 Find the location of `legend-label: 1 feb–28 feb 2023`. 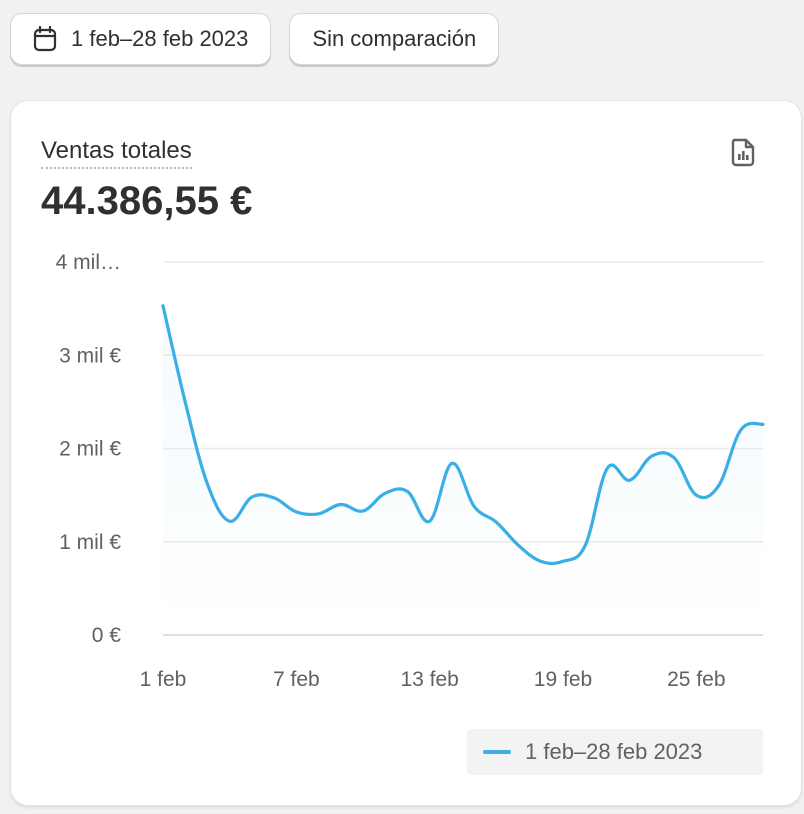

legend-label: 1 feb–28 feb 2023 is located at coordinates (614, 751).